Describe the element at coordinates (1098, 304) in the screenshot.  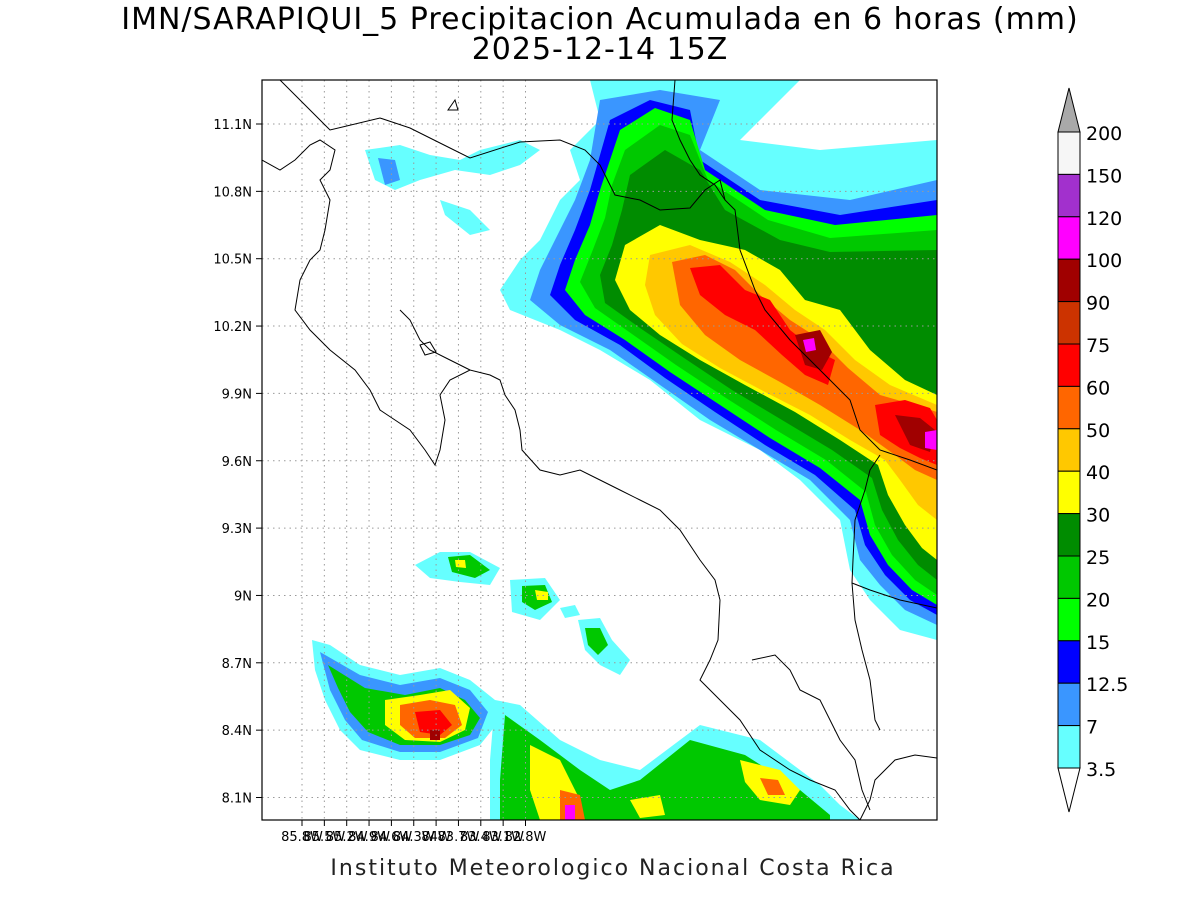
I see `colorbar-level-label: 90` at that location.